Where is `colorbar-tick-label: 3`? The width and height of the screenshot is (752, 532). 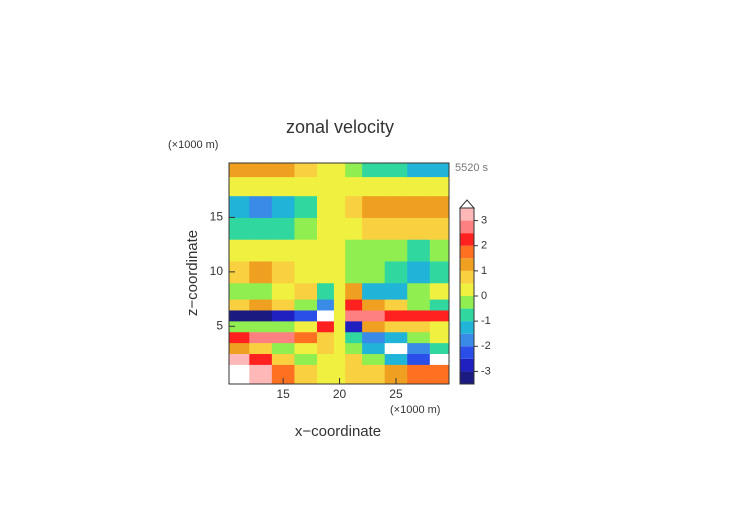 colorbar-tick-label: 3 is located at coordinates (484, 220).